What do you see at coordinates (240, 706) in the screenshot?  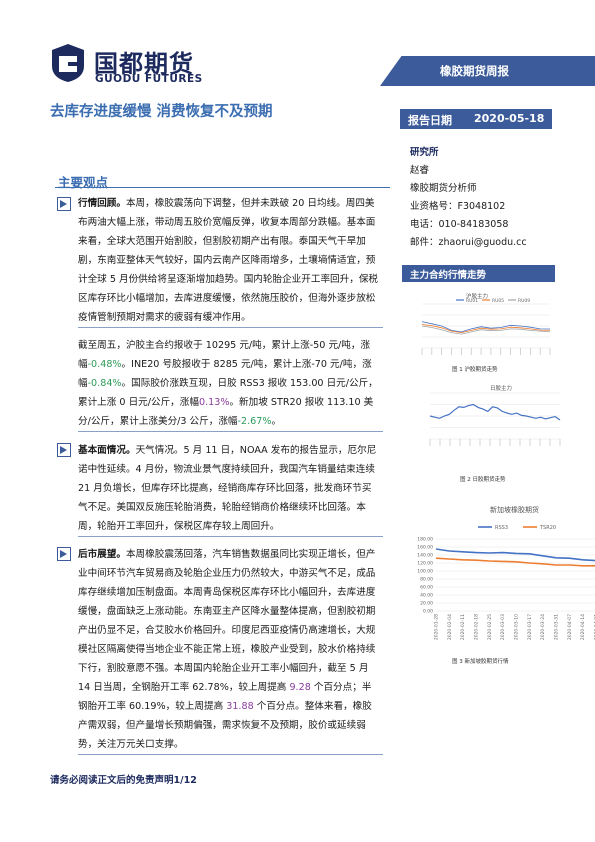 I see `semisteel-increase: 31.88` at bounding box center [240, 706].